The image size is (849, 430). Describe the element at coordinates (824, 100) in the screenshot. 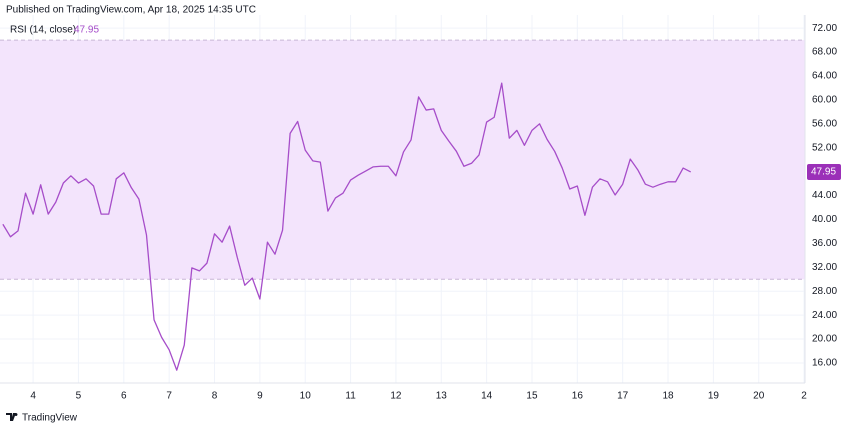

I see `y-tick-label: 60.00` at that location.